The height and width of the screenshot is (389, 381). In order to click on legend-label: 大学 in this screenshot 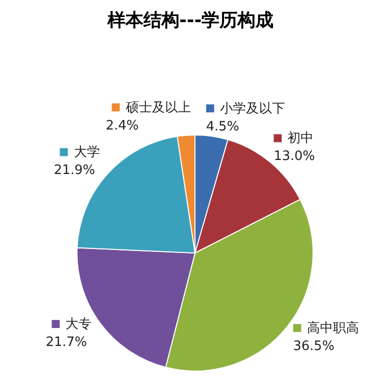, I will do `click(87, 152)`.